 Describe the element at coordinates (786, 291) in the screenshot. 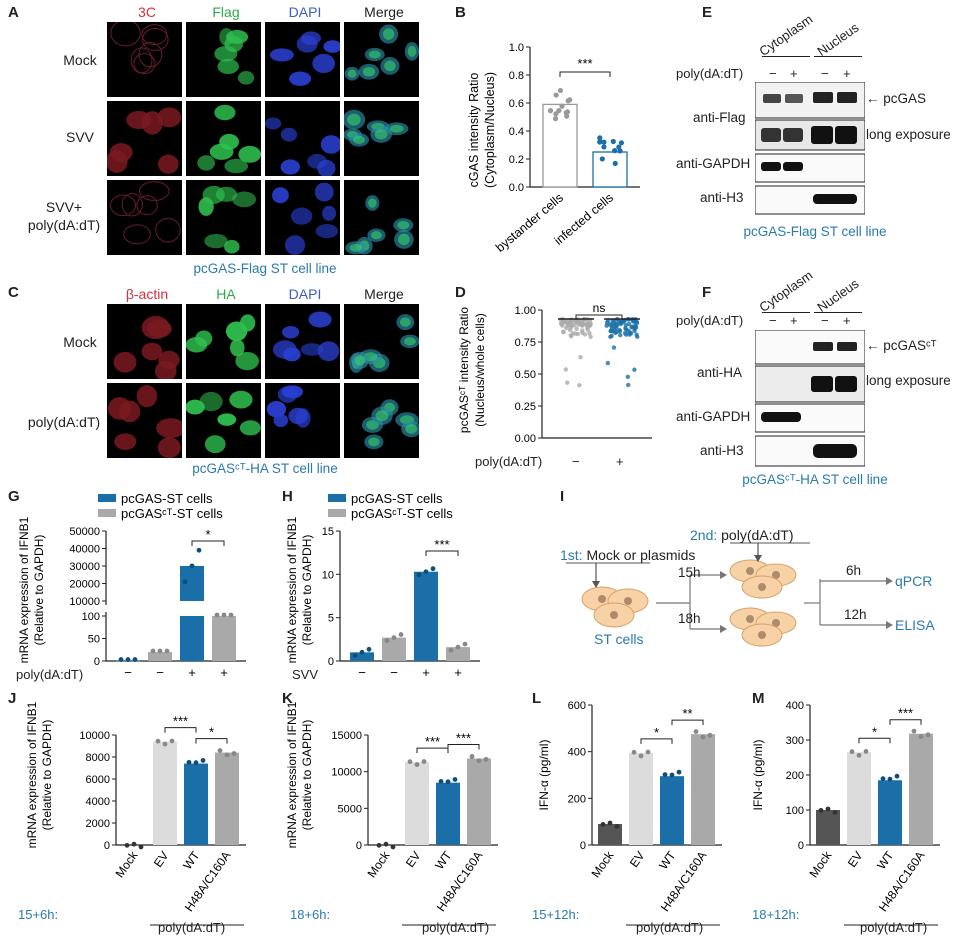

I see `panel-f-fraction-cytoplasm: Cytoplasm` at that location.